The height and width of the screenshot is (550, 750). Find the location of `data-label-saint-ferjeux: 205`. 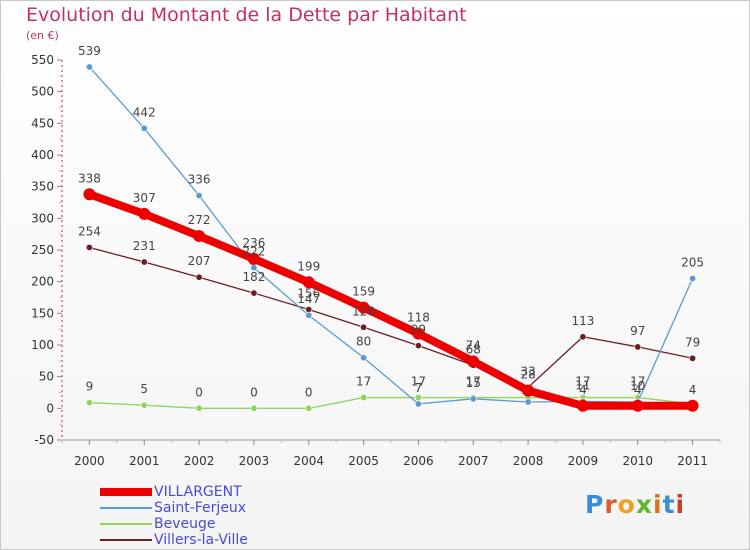

data-label-saint-ferjeux: 205 is located at coordinates (692, 263).